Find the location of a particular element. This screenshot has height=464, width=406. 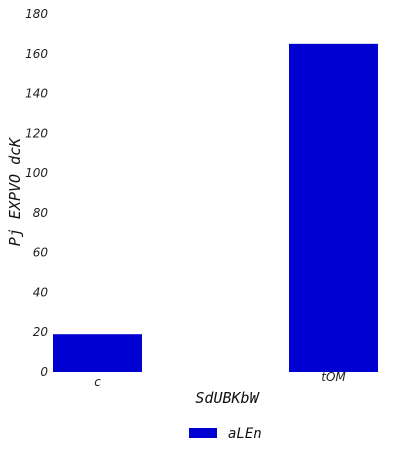

x-axis-ticks: c tOM is located at coordinates (220, 379).